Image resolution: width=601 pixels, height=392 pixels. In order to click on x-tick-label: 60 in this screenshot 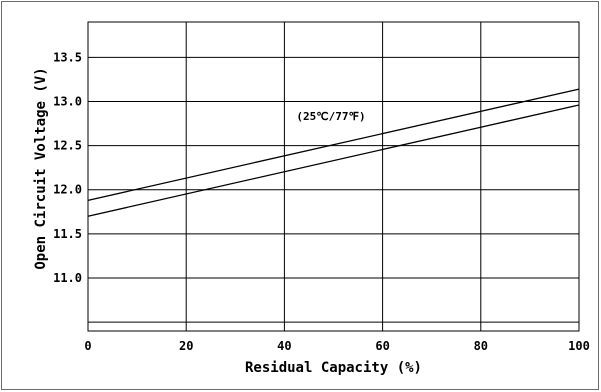, I will do `click(382, 346)`.